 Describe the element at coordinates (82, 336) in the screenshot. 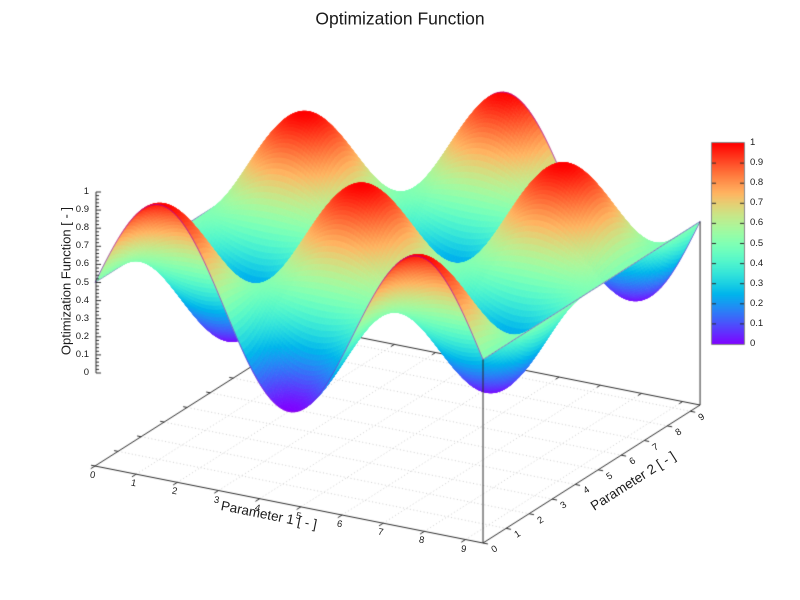

I see `z-tick-label: 0.2` at that location.